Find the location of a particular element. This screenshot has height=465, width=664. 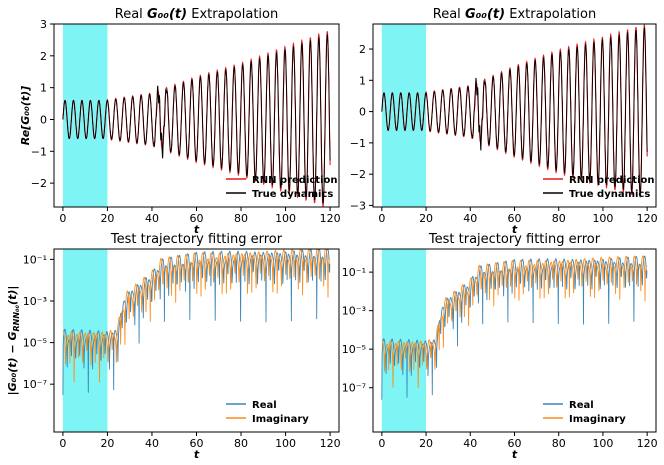

y-tick-label: −3 is located at coordinates (358, 205).